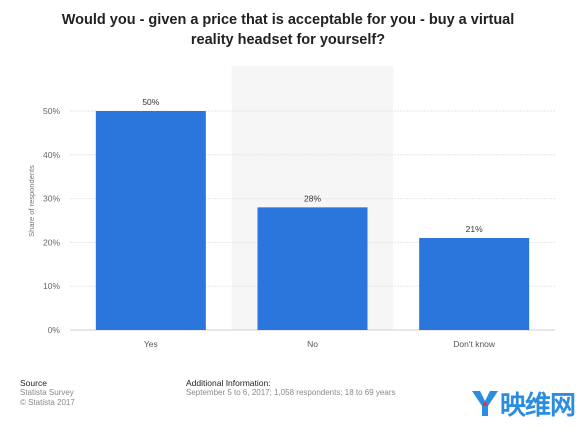 The image size is (576, 428). Describe the element at coordinates (474, 344) in the screenshot. I see `x-category-label: Don't know` at that location.